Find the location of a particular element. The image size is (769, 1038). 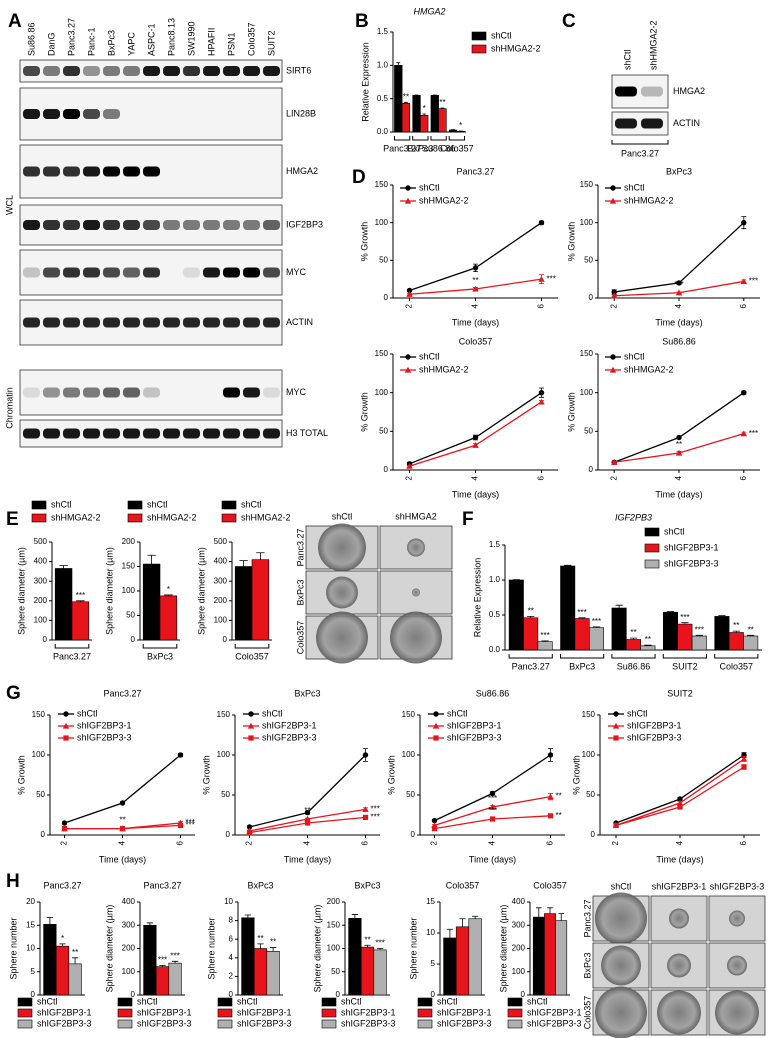

chart-title: SUIT2 is located at coordinates (680, 693).